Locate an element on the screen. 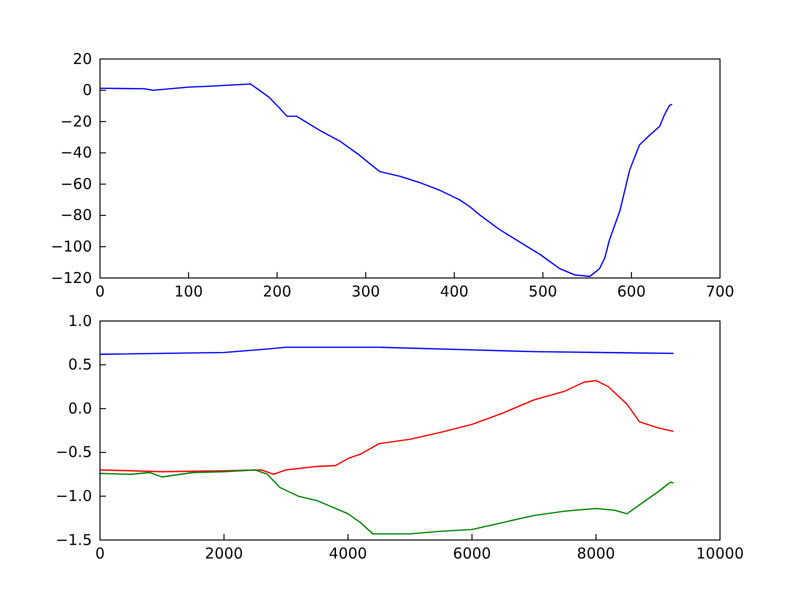 This screenshot has height=600, width=800. y-tick-label: −100 is located at coordinates (71, 247).